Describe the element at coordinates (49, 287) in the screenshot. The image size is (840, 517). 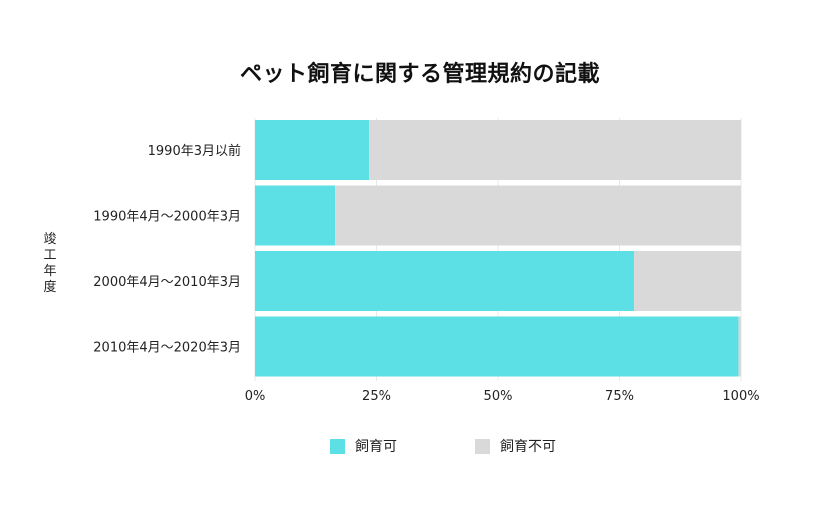
I see `y-axis-label-char: 度` at that location.